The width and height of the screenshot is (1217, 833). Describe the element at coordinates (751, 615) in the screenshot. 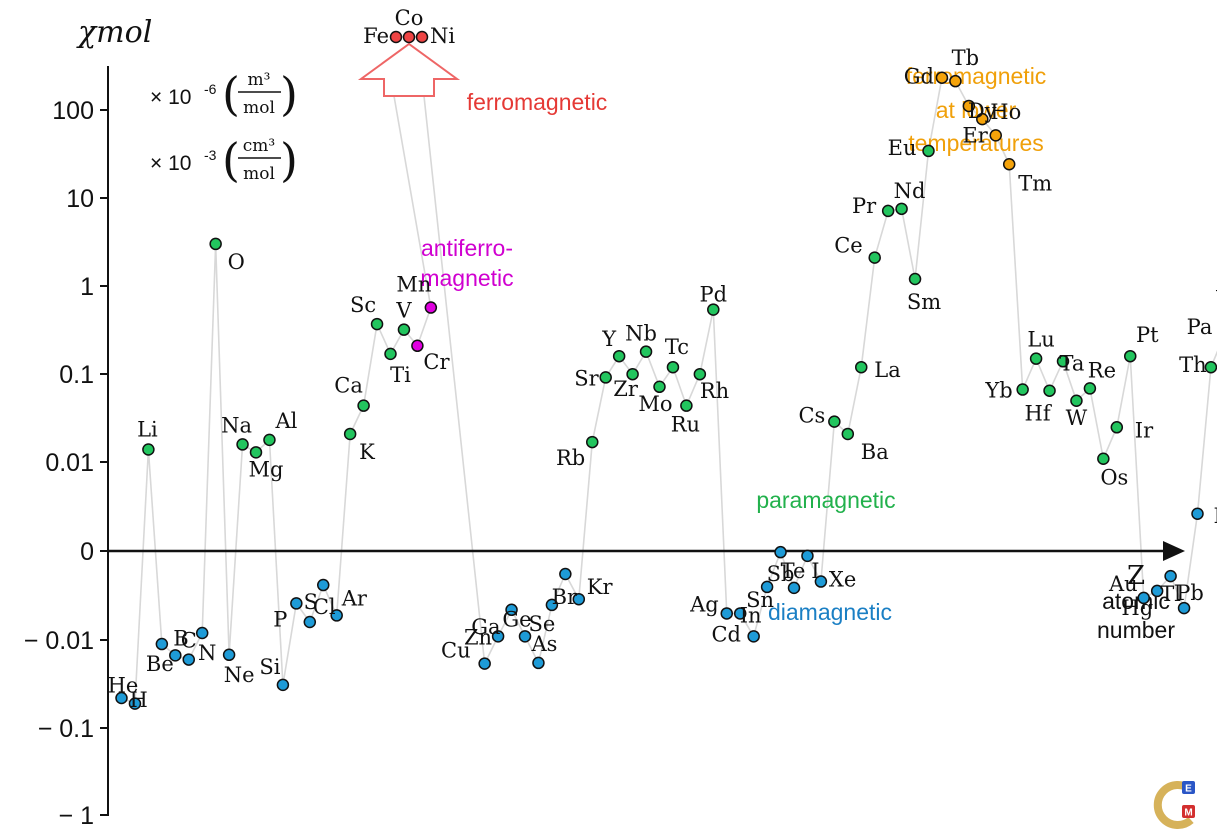

I see `element-label-in: In` at that location.